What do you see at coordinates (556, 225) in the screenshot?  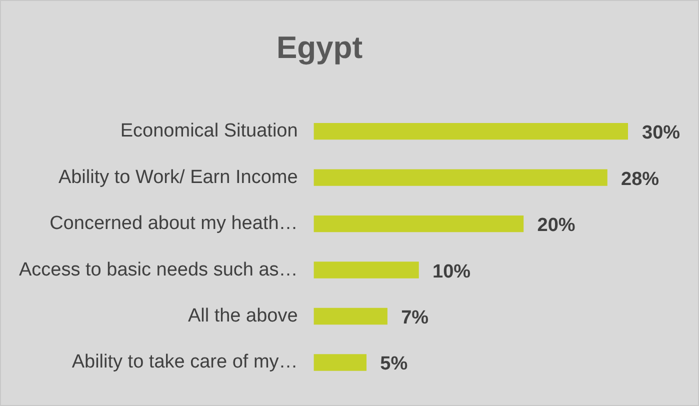 I see `data-label: 20%` at bounding box center [556, 225].